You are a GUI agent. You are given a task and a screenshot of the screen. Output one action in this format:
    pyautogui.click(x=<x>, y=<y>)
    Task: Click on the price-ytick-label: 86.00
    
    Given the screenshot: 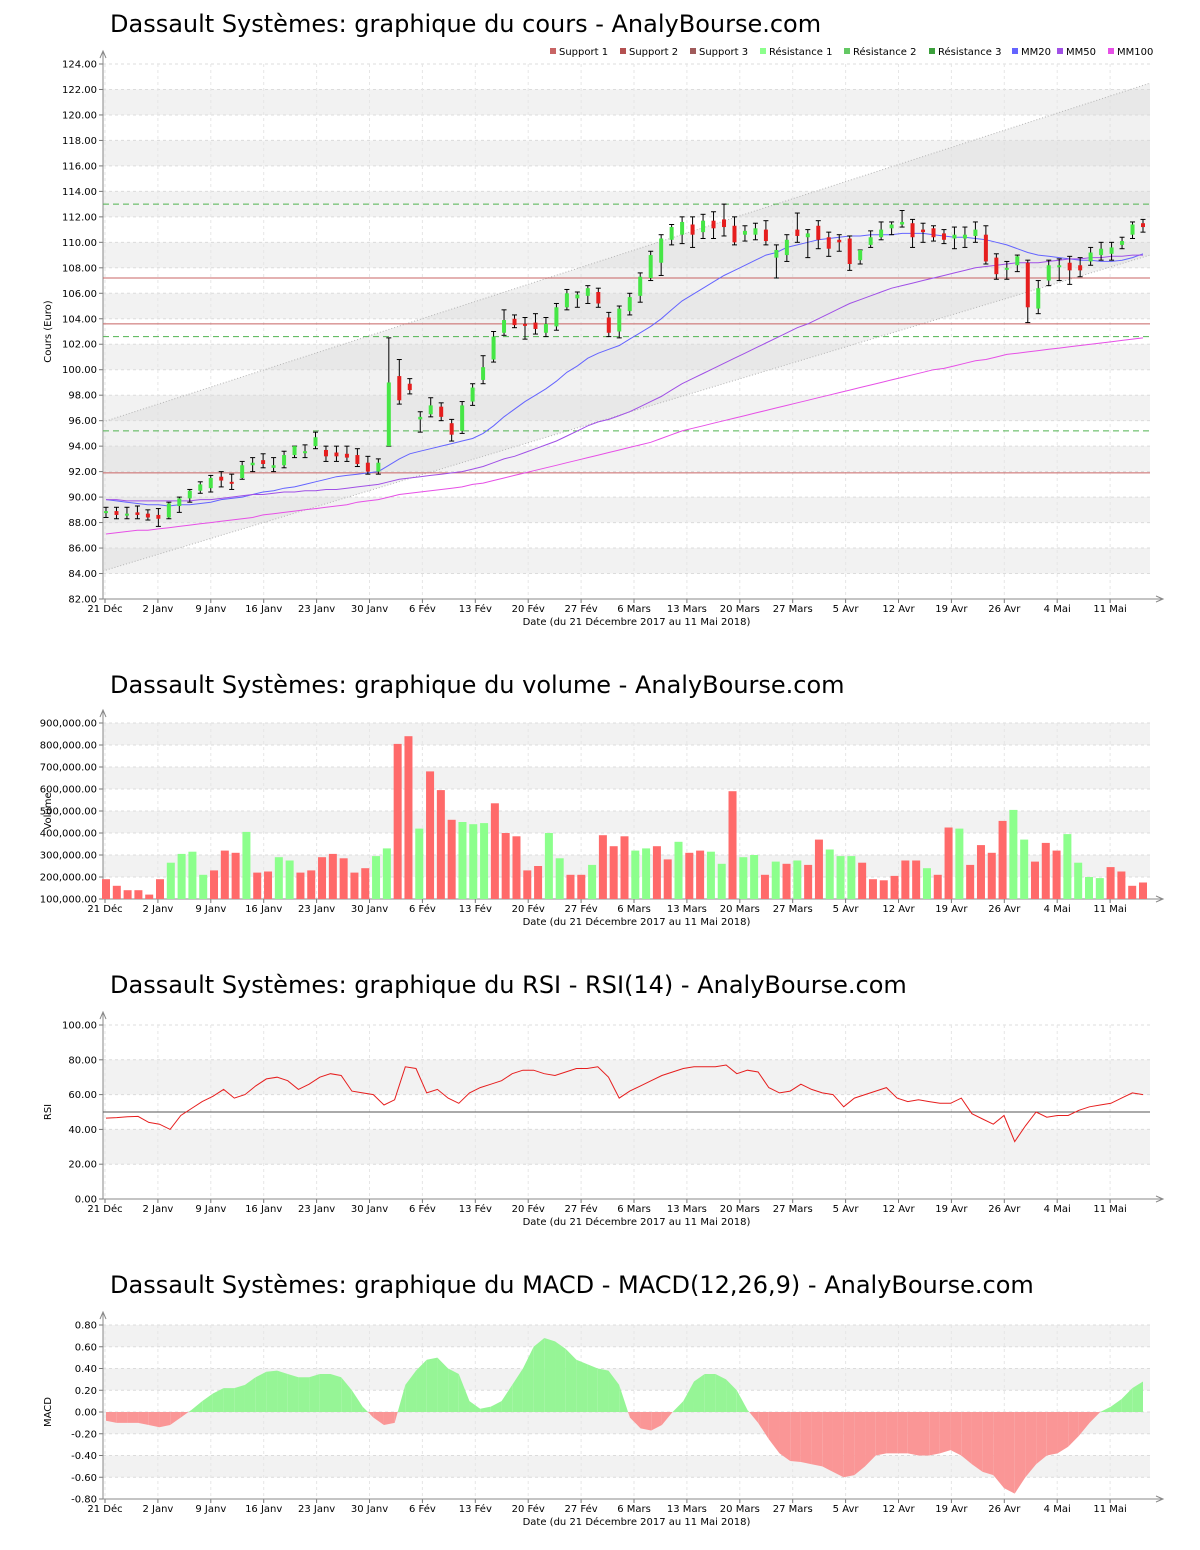 What is the action you would take?
    pyautogui.click(x=82, y=549)
    